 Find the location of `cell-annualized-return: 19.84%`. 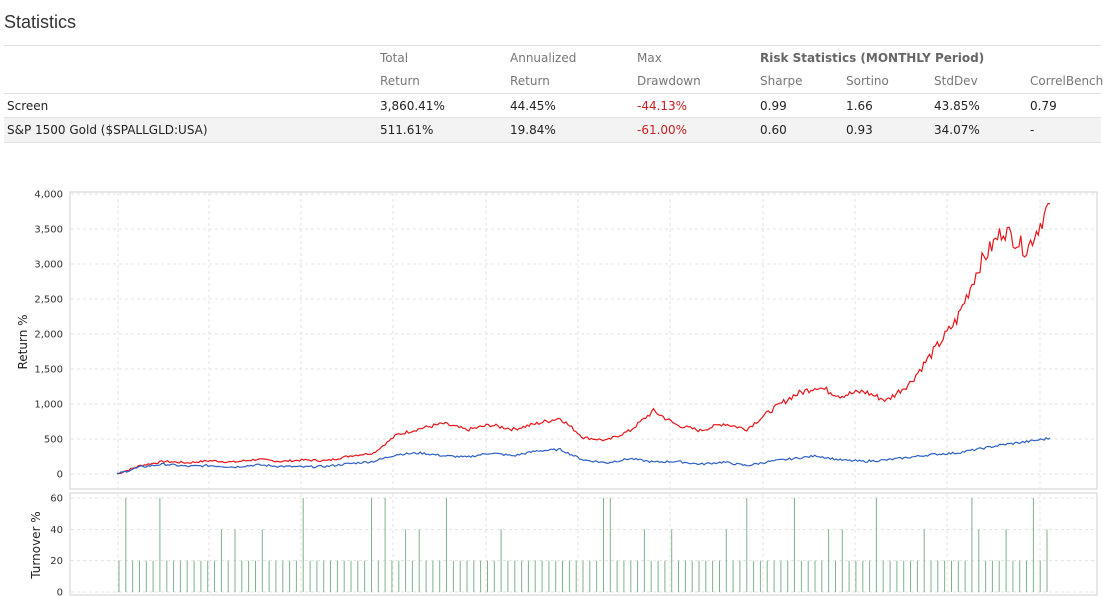

cell-annualized-return: 19.84% is located at coordinates (533, 130).